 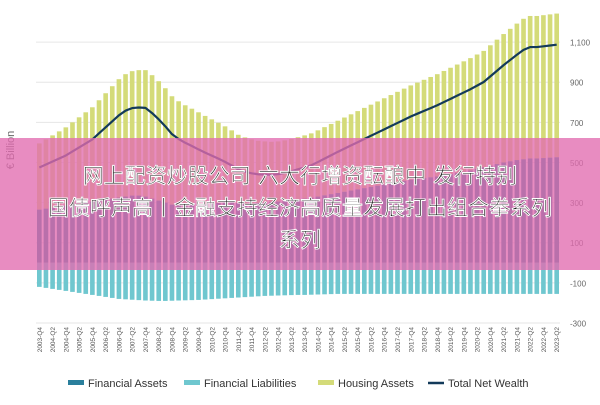 I want to click on headline-line-2: 国债呼声高丨金融支持经济高质量发展打出组合拳系列, so click(x=300, y=208).